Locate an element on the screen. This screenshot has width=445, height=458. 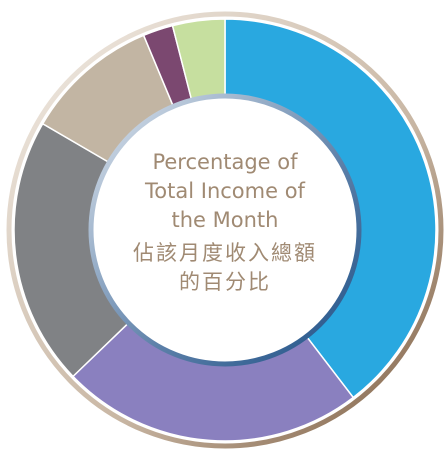
chart-subtitle: 佔該月度收入總額的百分比 is located at coordinates (225, 267).